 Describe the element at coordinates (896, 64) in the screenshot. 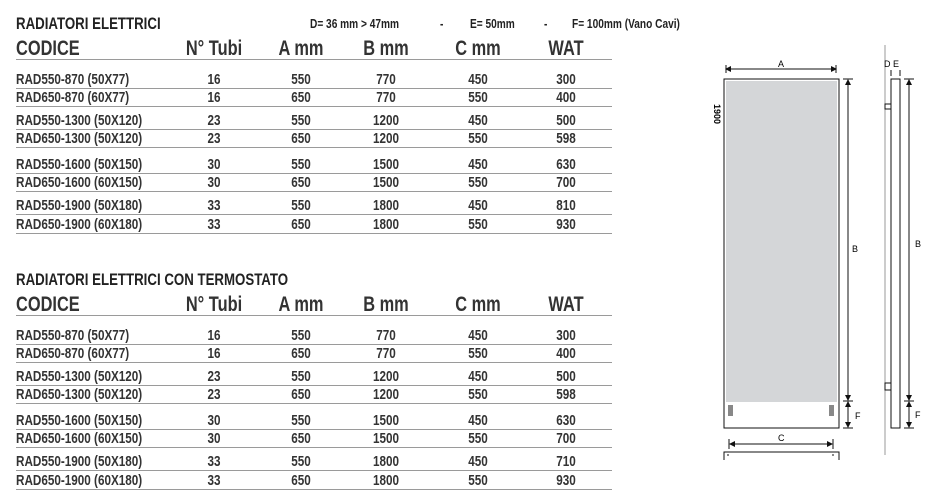

I see `dim-e-label: E` at that location.